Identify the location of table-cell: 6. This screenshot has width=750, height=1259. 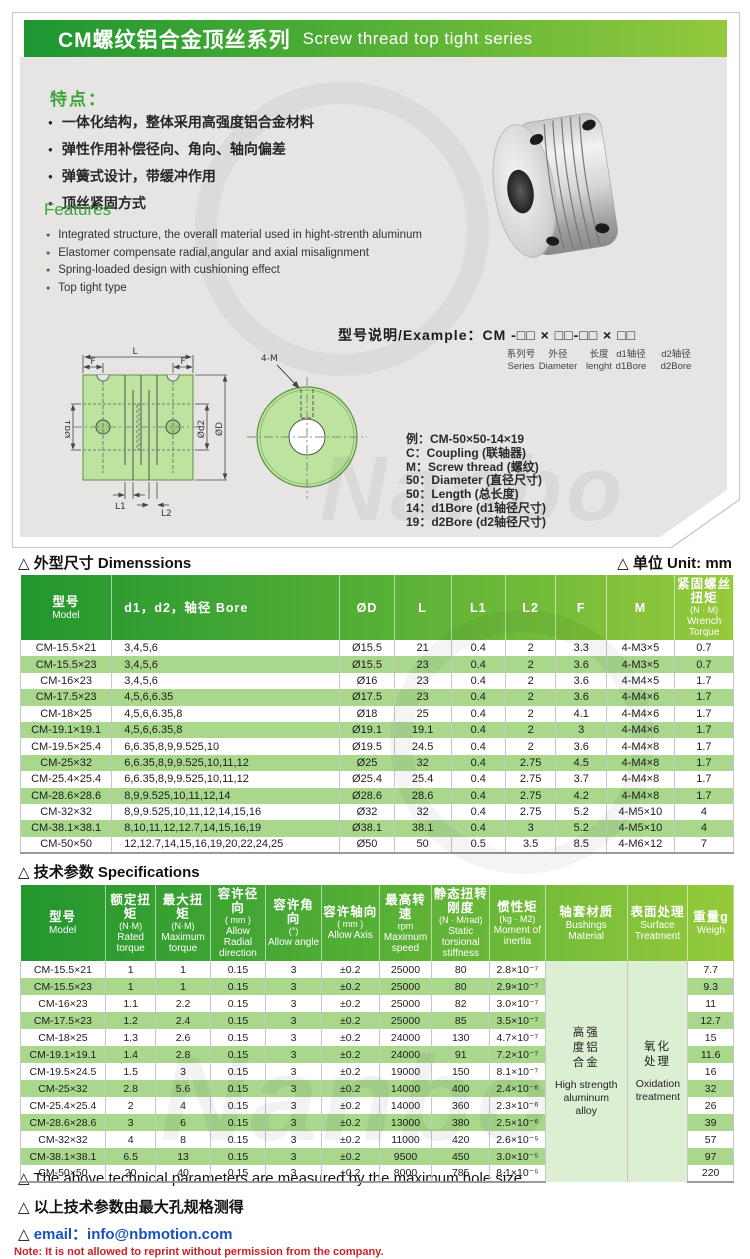
(183, 1122).